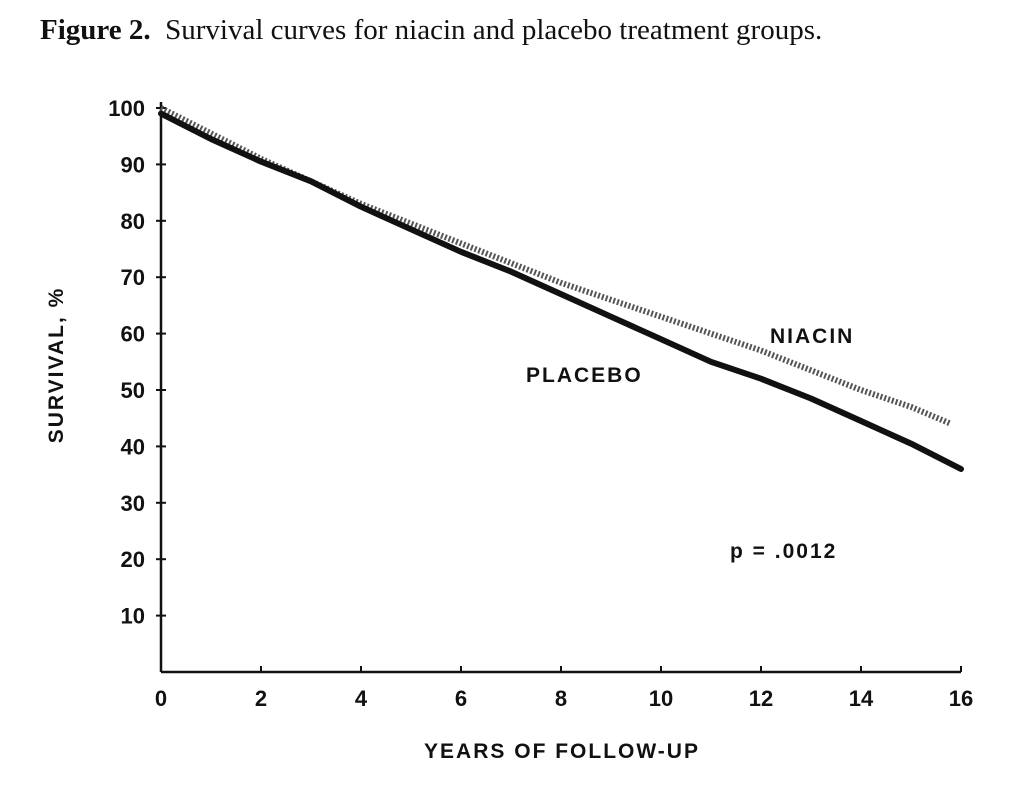  I want to click on x-axis-title: YEARS OF FOLLOW-UP, so click(562, 751).